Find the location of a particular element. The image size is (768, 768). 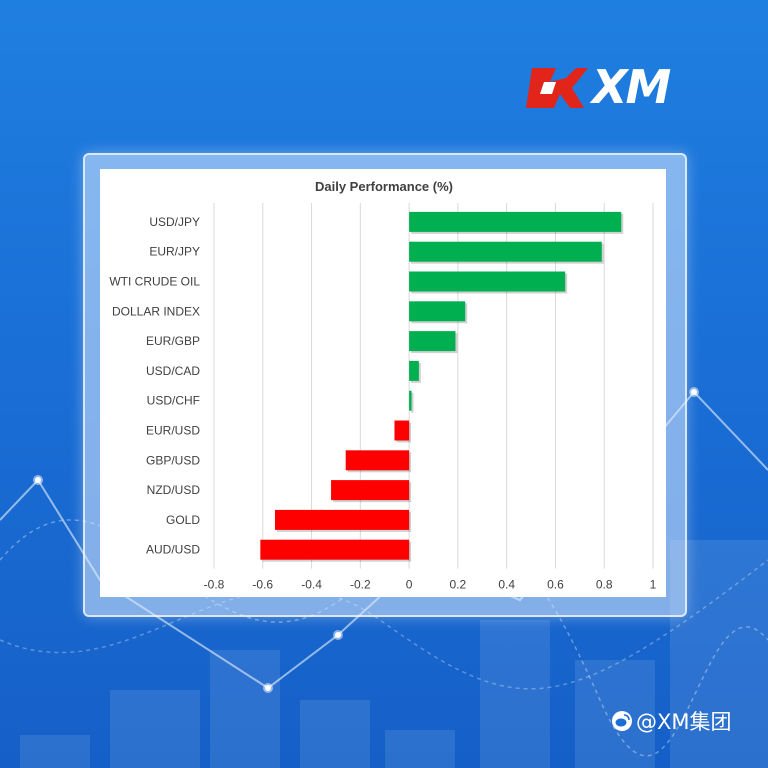

x-tick-label: 1 is located at coordinates (653, 585).